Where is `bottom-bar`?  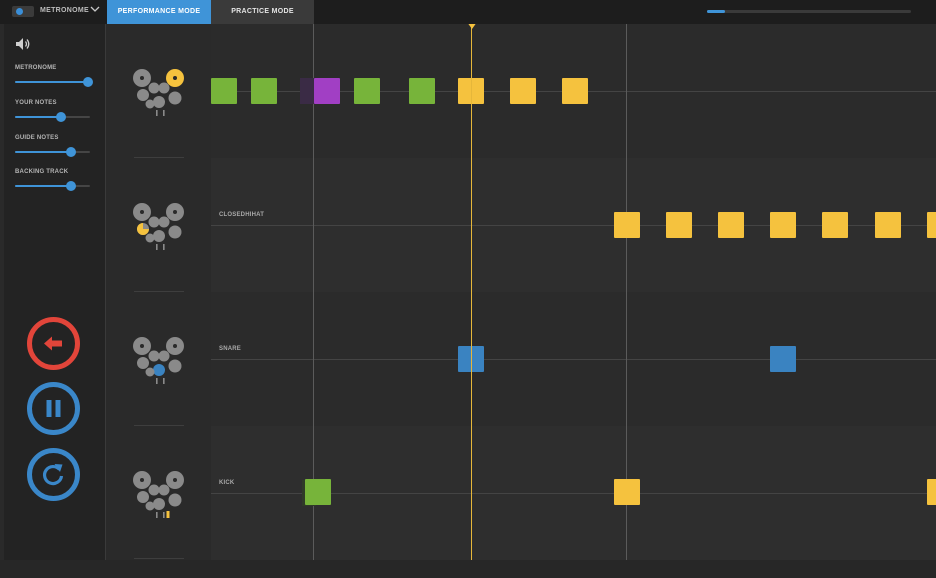
bottom-bar is located at coordinates (468, 569).